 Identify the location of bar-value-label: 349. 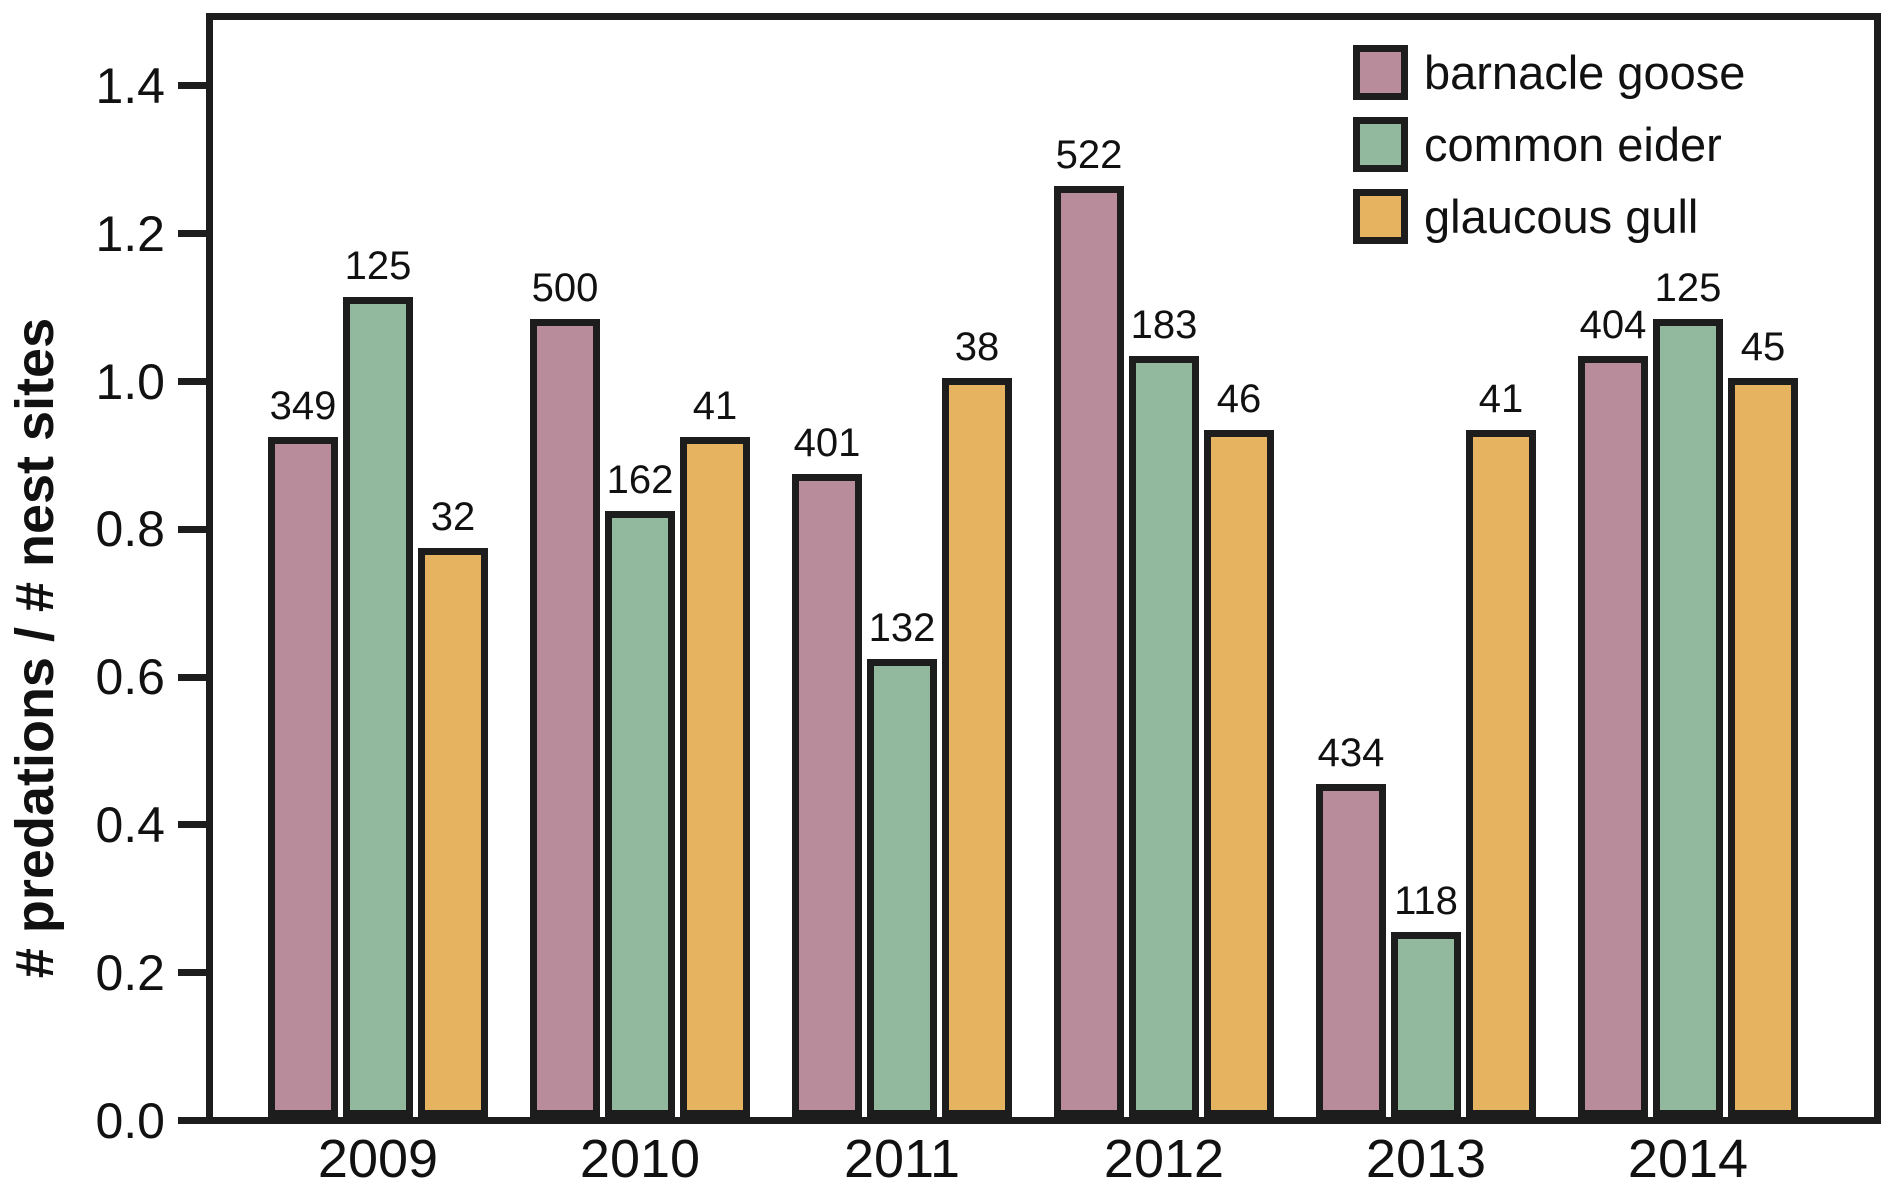
(303, 406).